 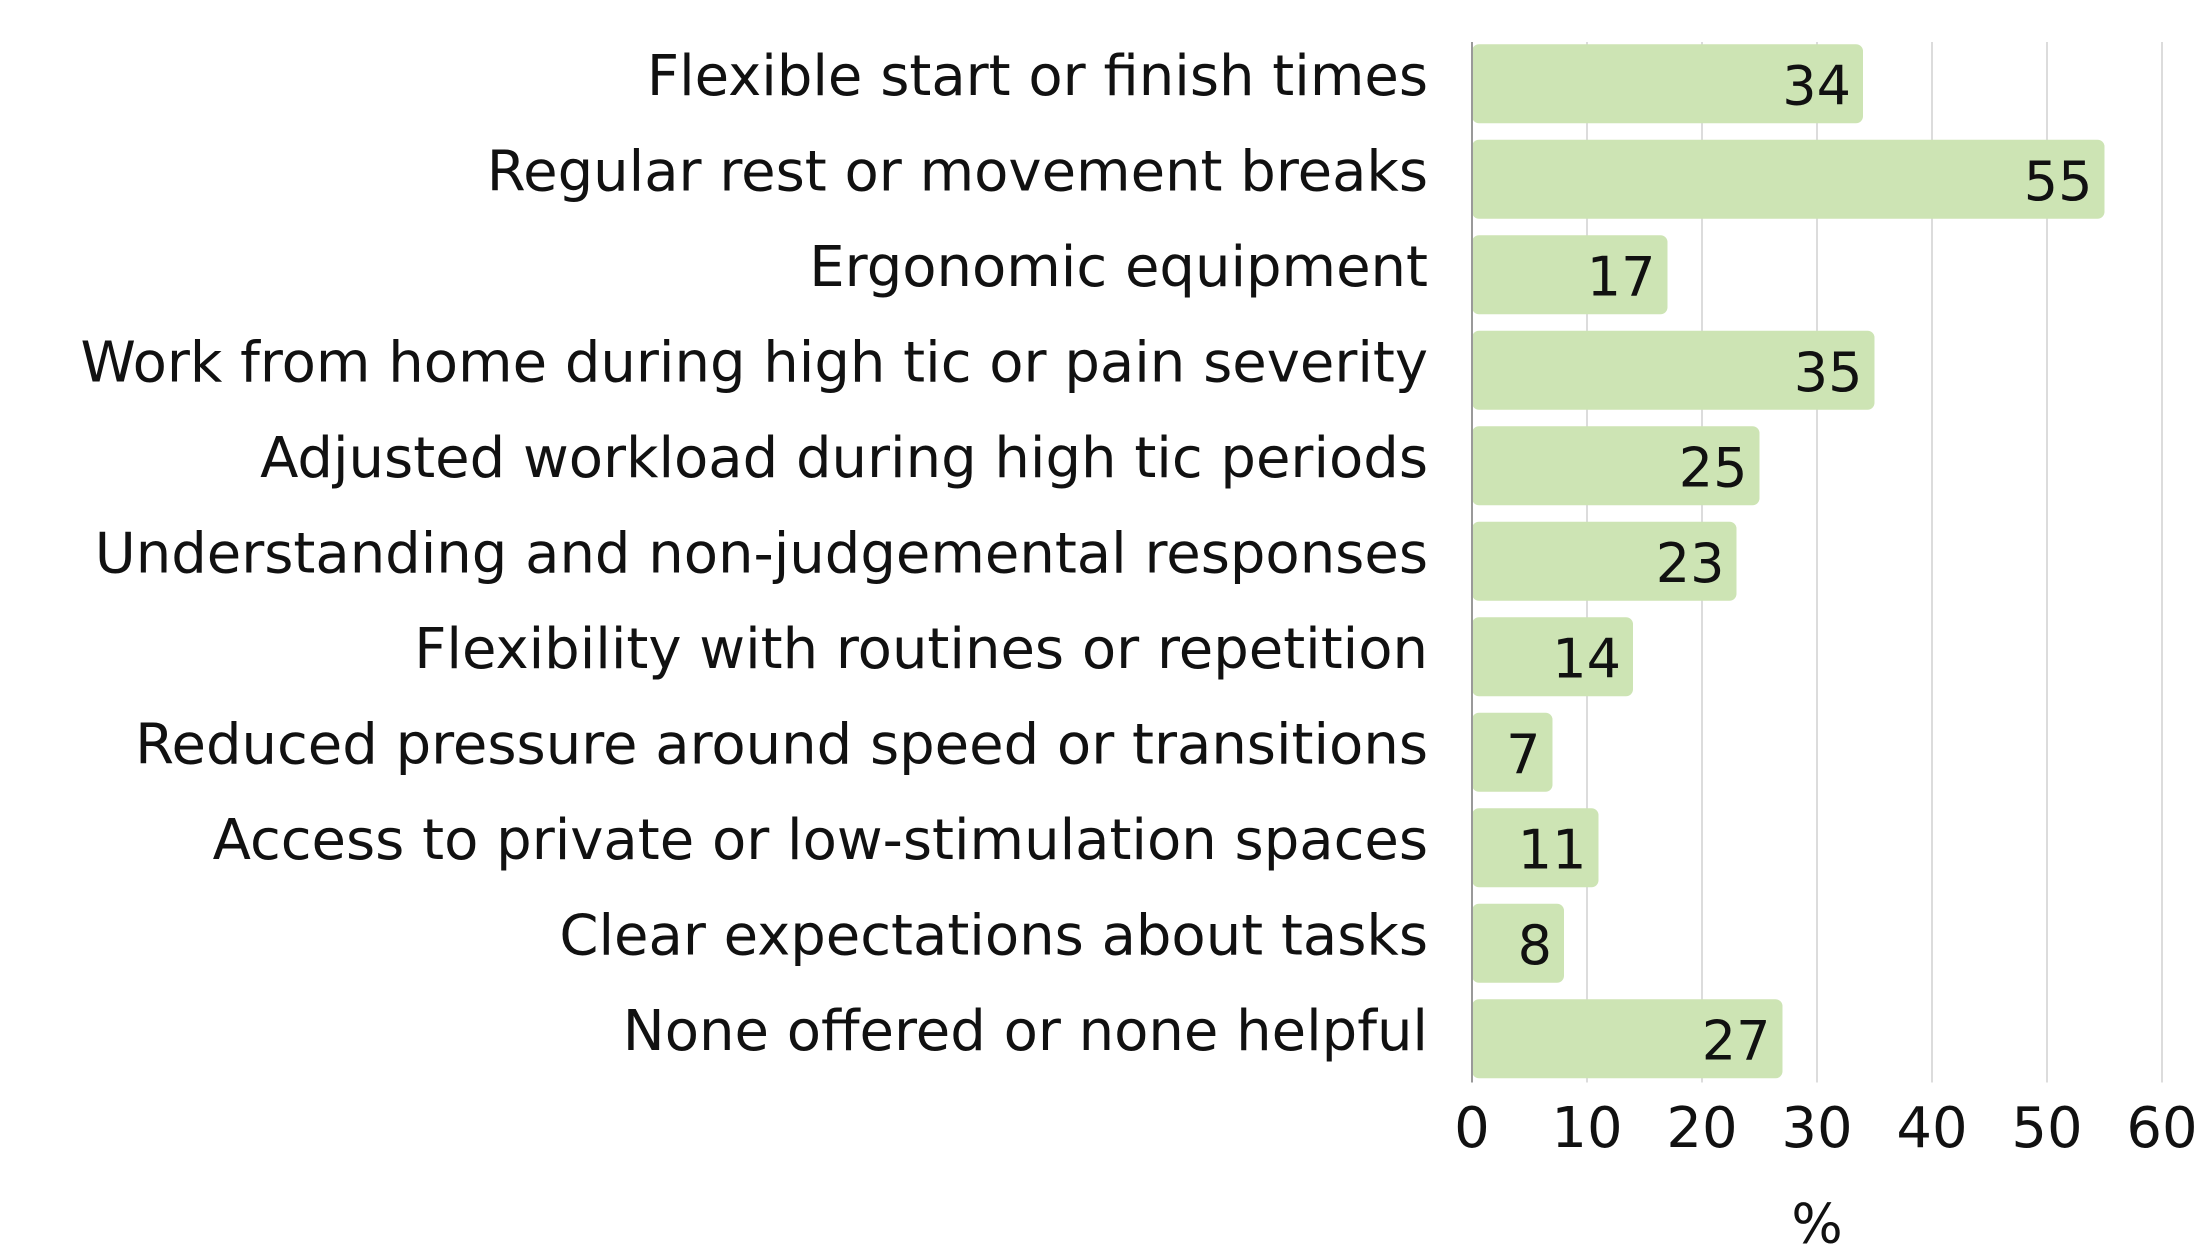 What do you see at coordinates (1025, 1031) in the screenshot?
I see `y-tick-label: None offered or none helpful` at bounding box center [1025, 1031].